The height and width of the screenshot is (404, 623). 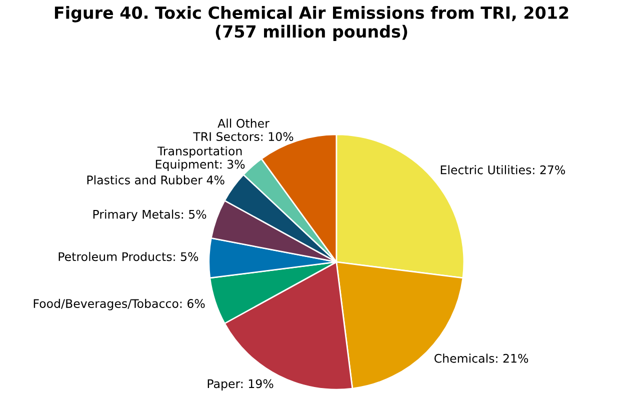 What do you see at coordinates (119, 304) in the screenshot?
I see `slice-label: Food/Beverages/Tobacco: 6%` at bounding box center [119, 304].